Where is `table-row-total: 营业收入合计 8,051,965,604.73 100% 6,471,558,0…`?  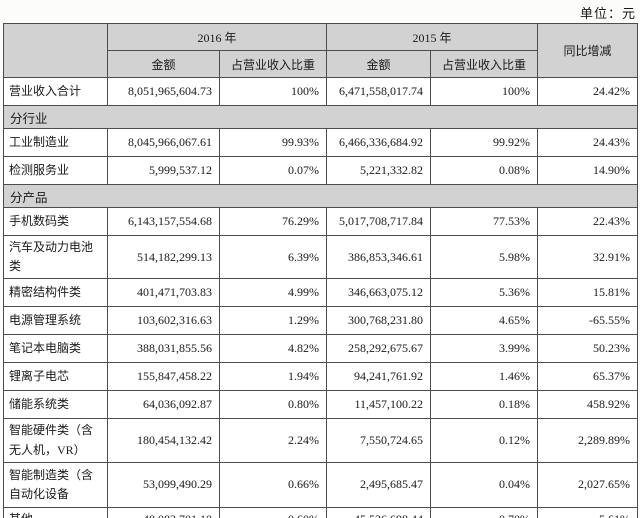
table-row-total: 营业收入合计 8,051,965,604.73 100% 6,471,558,0… is located at coordinates (321, 91).